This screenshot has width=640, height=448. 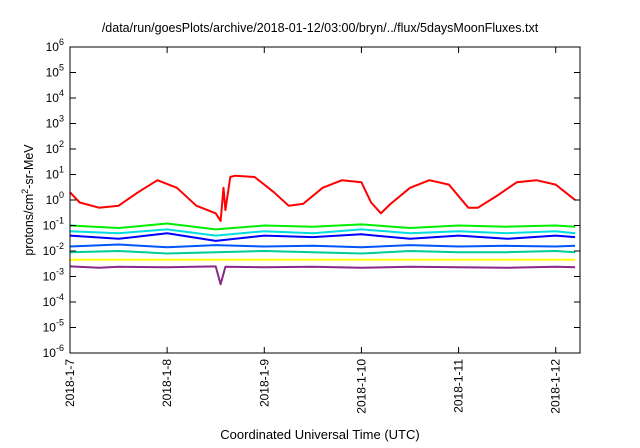 I want to click on y-tick-label: 10⁻⁵, so click(x=53, y=326).